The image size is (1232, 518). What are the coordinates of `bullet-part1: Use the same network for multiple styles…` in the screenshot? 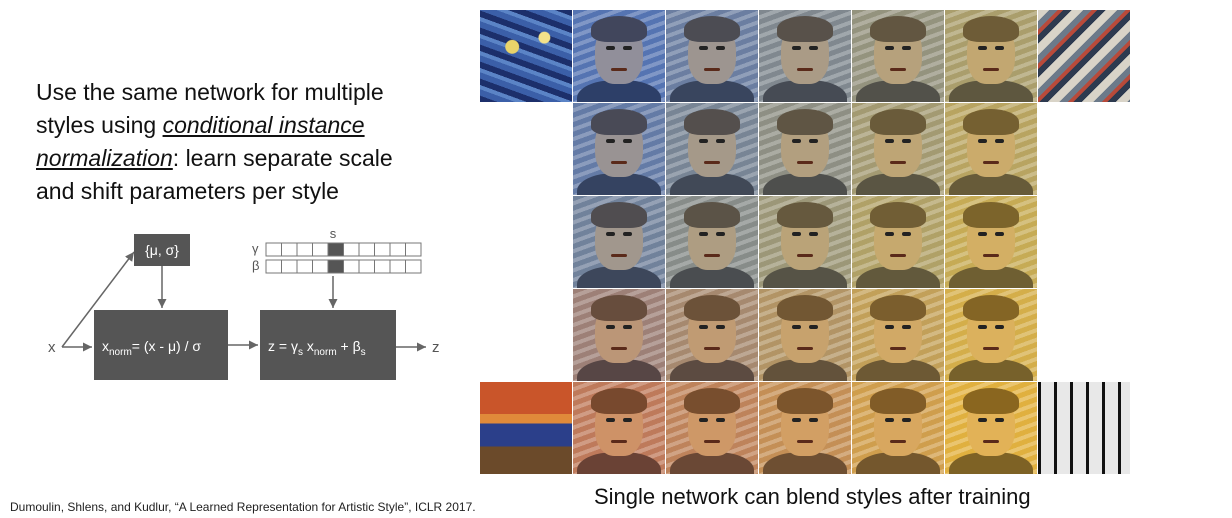 It's located at (210, 108).